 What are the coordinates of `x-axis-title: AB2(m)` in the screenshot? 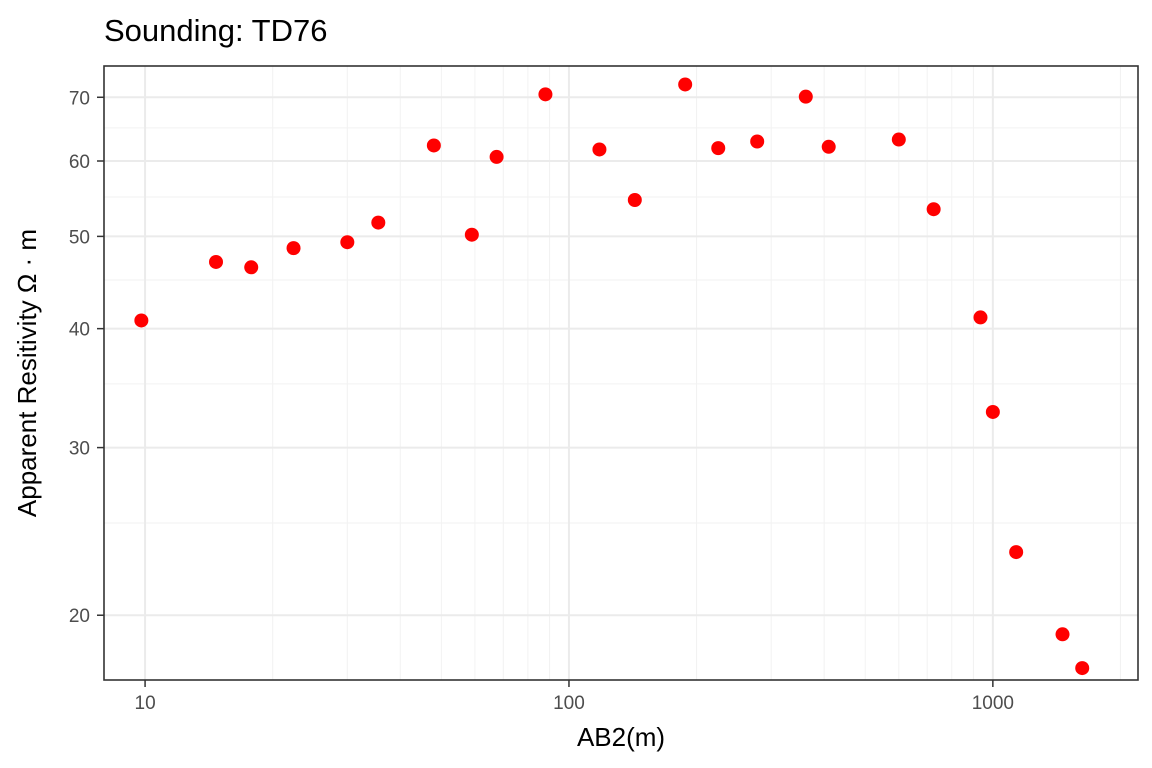 It's located at (621, 737).